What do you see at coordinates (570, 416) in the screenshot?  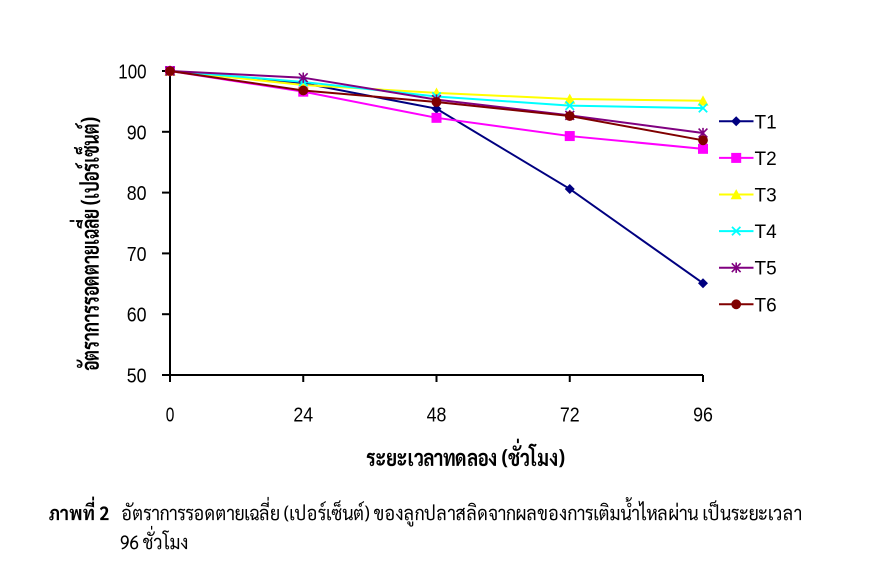 I see `svg-text: 72` at bounding box center [570, 416].